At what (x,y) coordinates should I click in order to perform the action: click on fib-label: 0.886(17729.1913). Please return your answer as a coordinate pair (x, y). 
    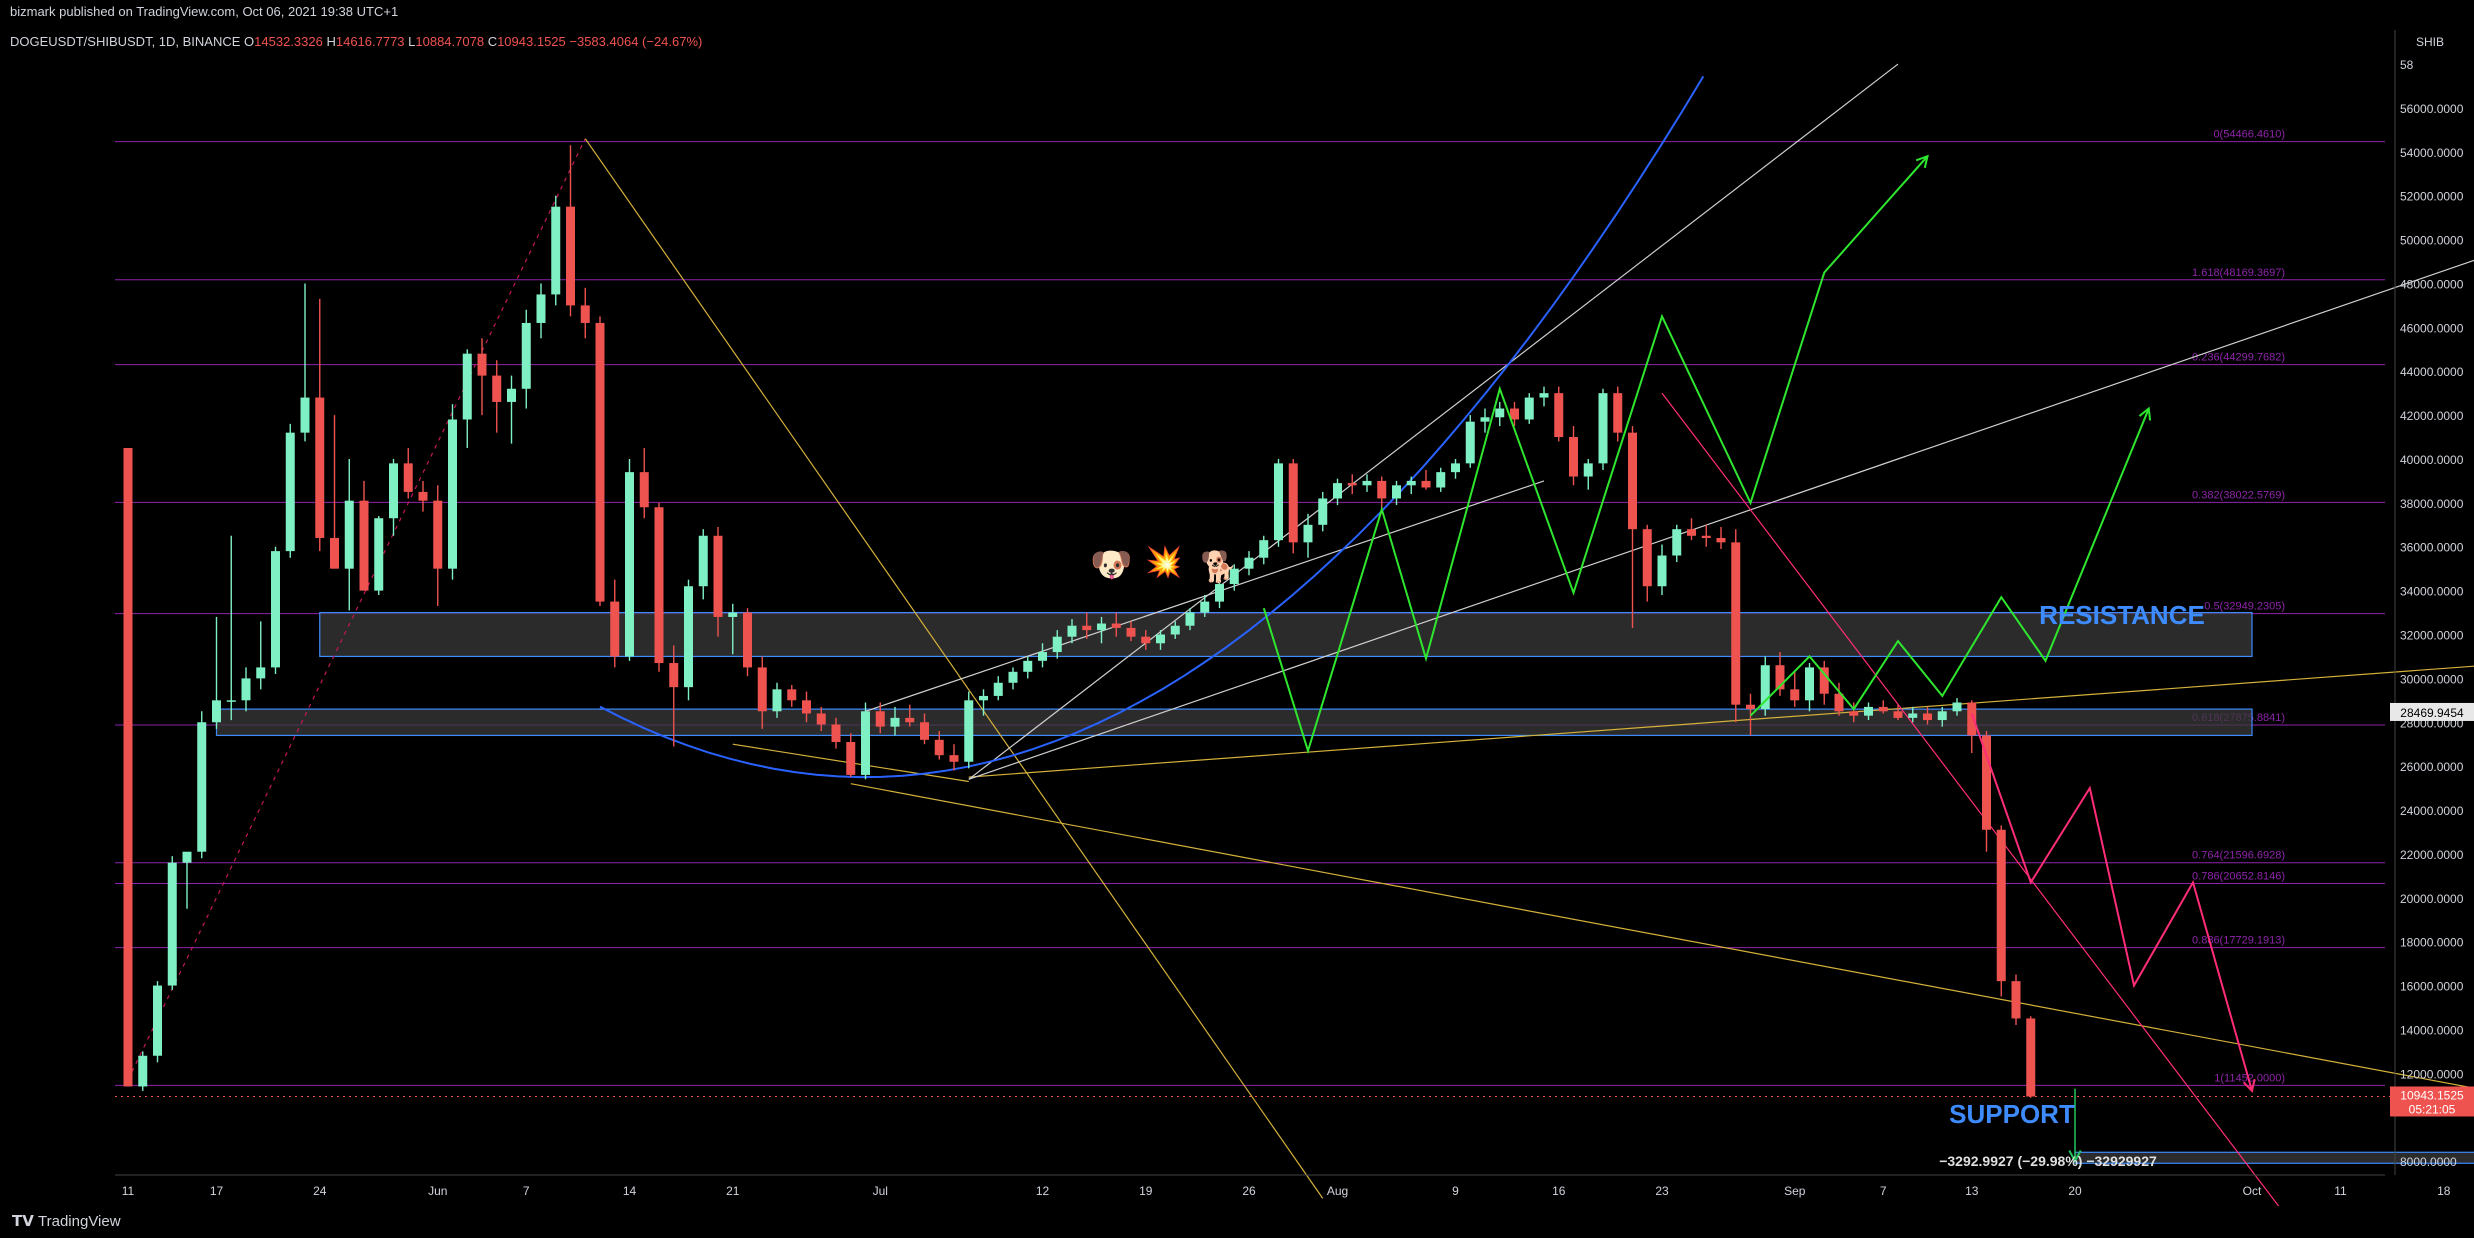
    Looking at the image, I should click on (2238, 941).